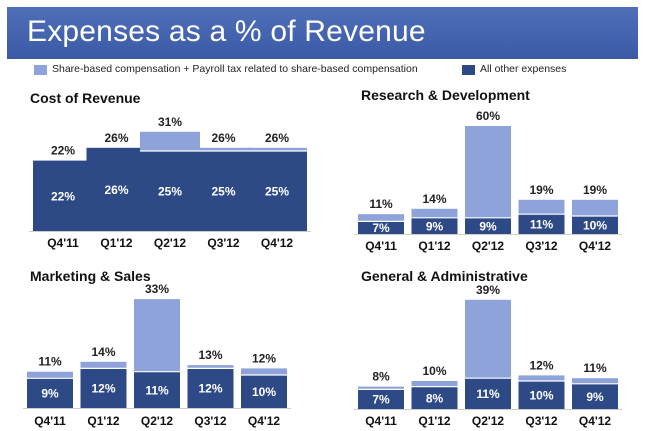  Describe the element at coordinates (63, 243) in the screenshot. I see `tick-label-0-0: Q4'11` at that location.